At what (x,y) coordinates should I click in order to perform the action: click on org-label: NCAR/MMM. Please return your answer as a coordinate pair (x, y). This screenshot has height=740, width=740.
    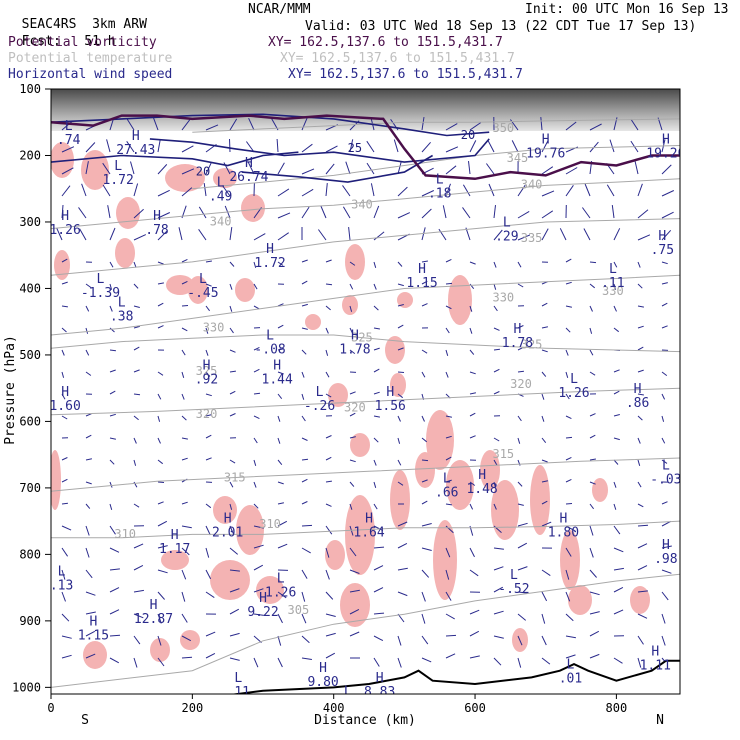
    Looking at the image, I should click on (279, 9).